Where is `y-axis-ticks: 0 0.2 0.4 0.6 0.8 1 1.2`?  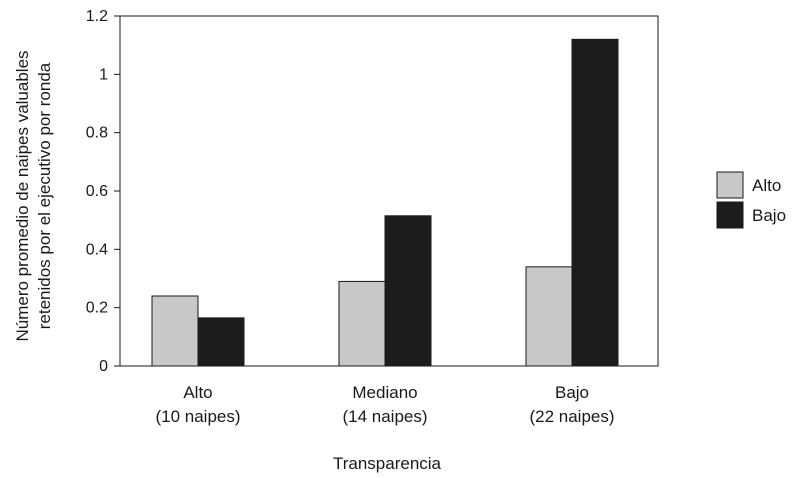
y-axis-ticks: 0 0.2 0.4 0.6 0.8 1 1.2 is located at coordinates (103, 191).